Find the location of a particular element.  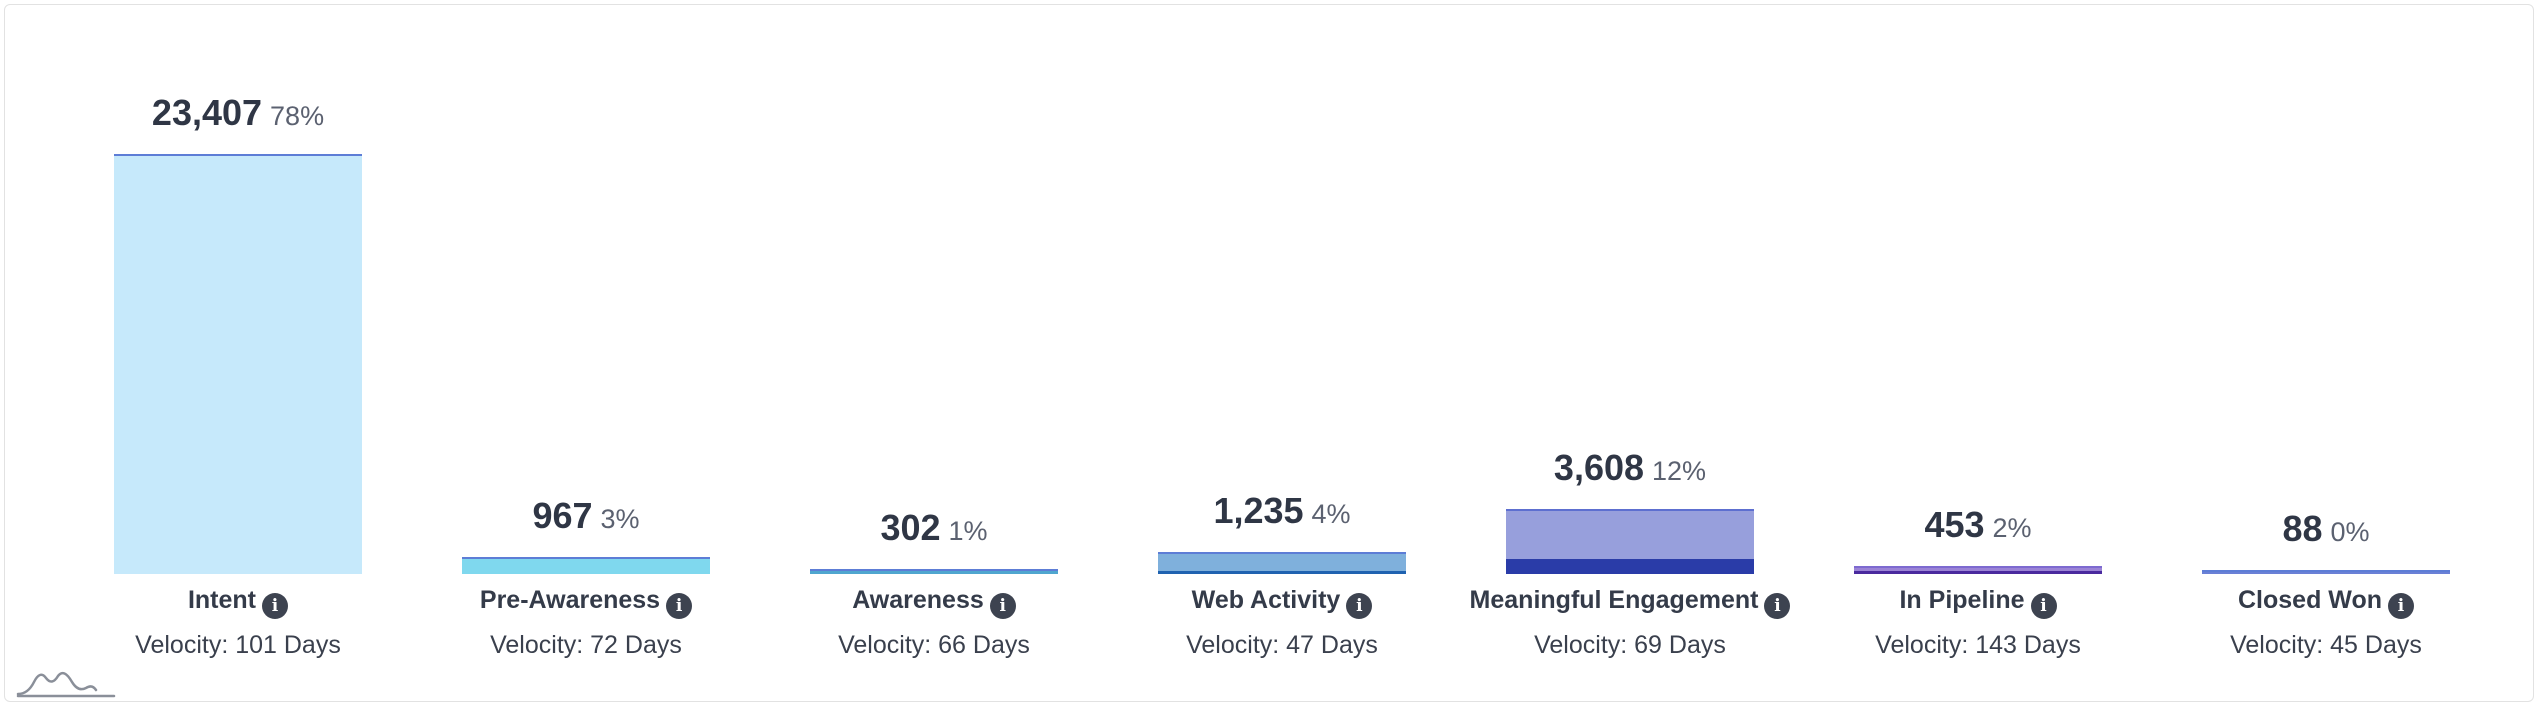

stage-value-row: 967 3% is located at coordinates (586, 516).